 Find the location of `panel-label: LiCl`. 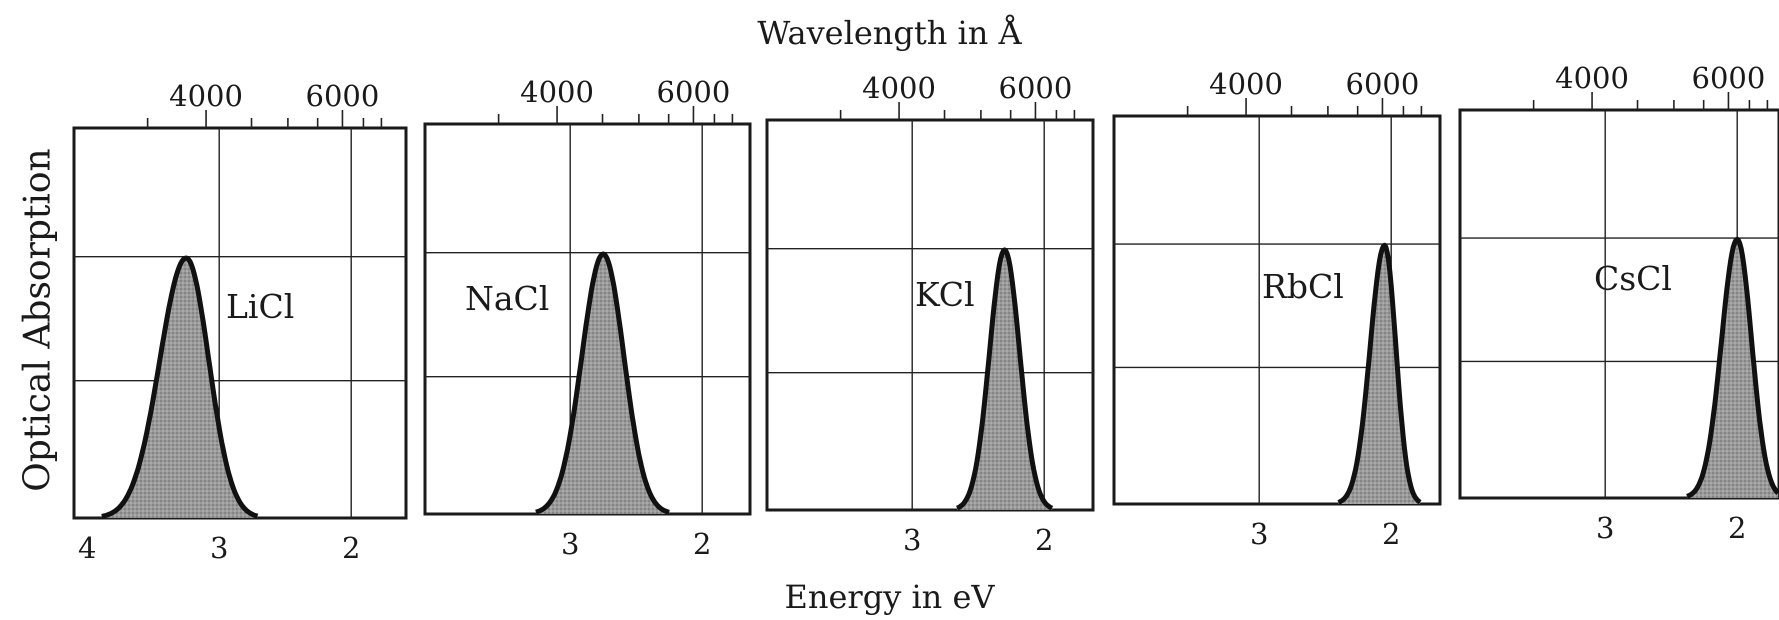

panel-label: LiCl is located at coordinates (260, 306).